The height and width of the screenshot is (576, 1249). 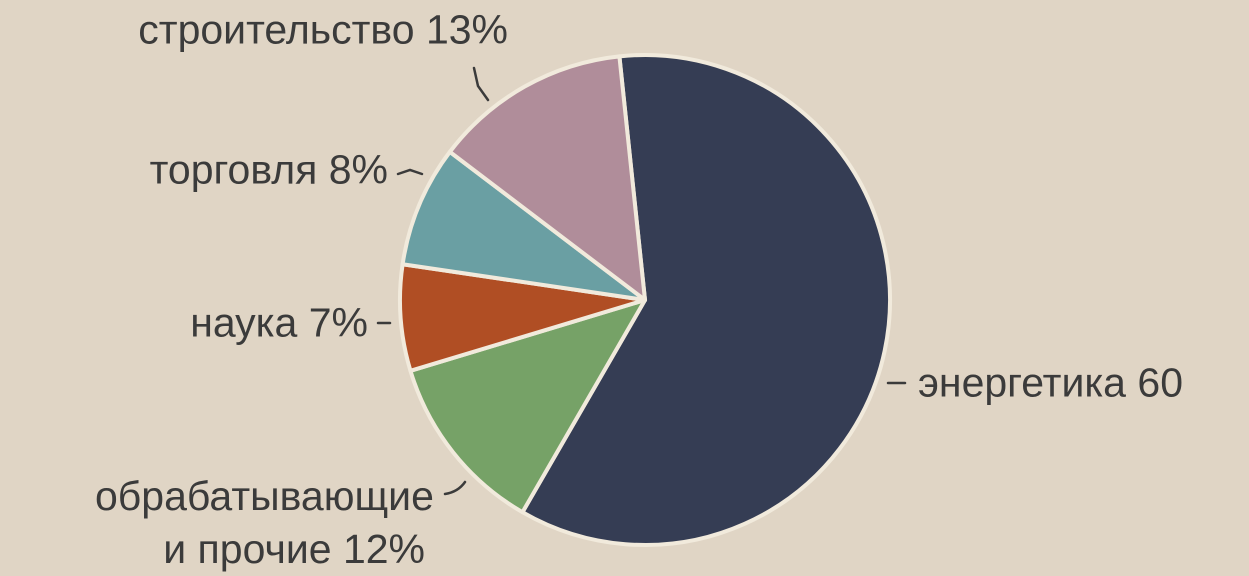 What do you see at coordinates (1022, 382) in the screenshot?
I see `category-name: энергетика` at bounding box center [1022, 382].